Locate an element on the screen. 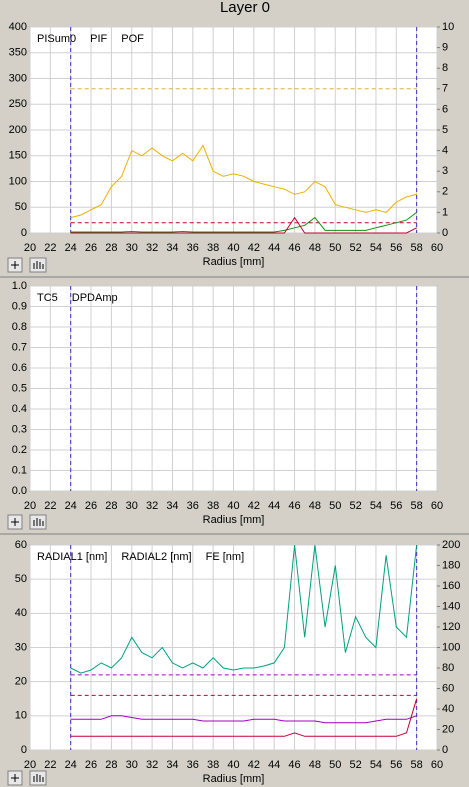 The image size is (469, 787). y-tick-label: 300 is located at coordinates (18, 78).